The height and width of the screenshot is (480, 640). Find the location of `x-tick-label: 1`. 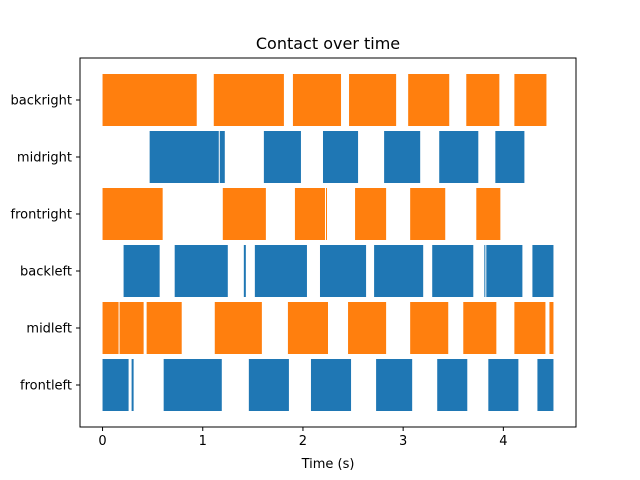

x-tick-label: 1 is located at coordinates (203, 441).